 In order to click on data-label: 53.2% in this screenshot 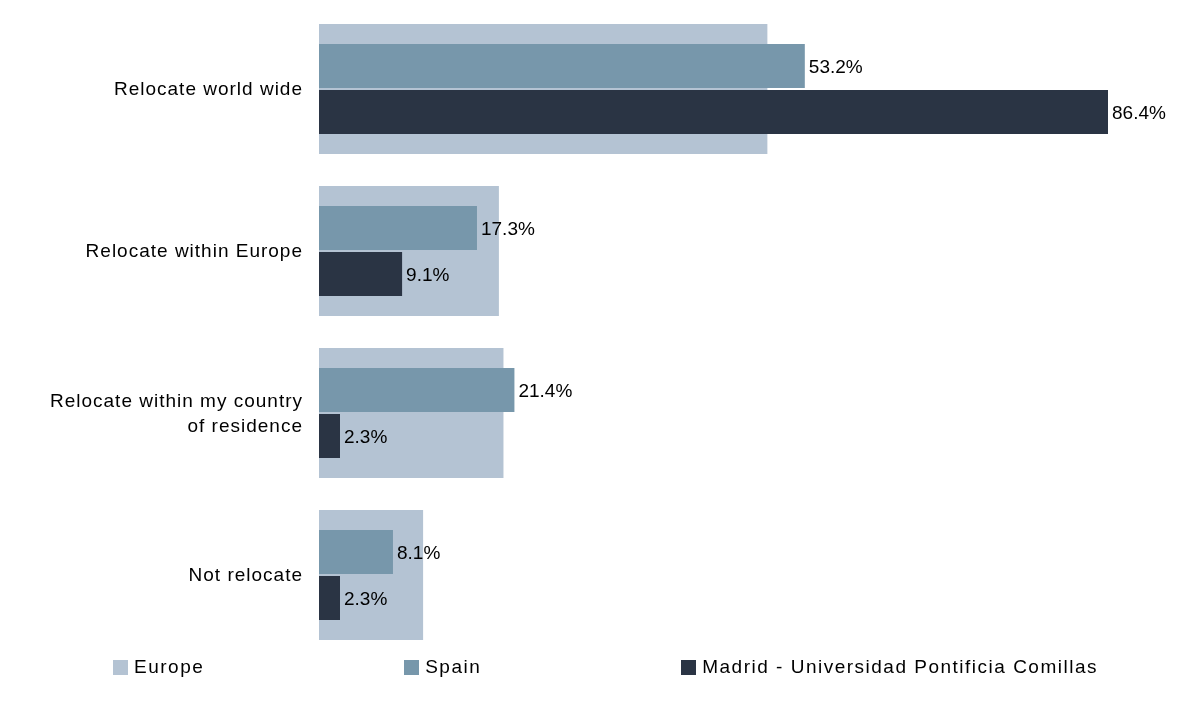, I will do `click(835, 66)`.